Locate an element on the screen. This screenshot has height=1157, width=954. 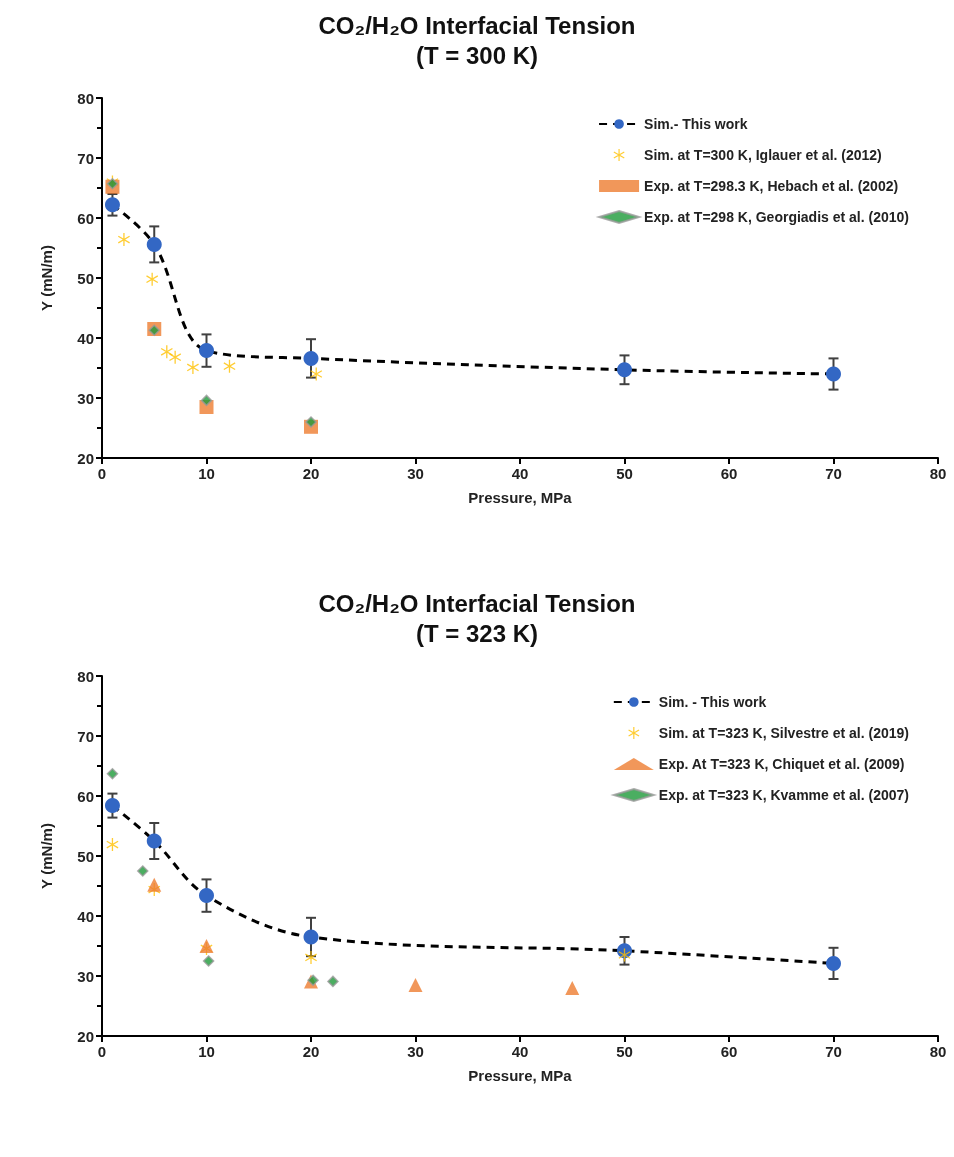
legend-label: Sim. - This work is located at coordinates (712, 702).